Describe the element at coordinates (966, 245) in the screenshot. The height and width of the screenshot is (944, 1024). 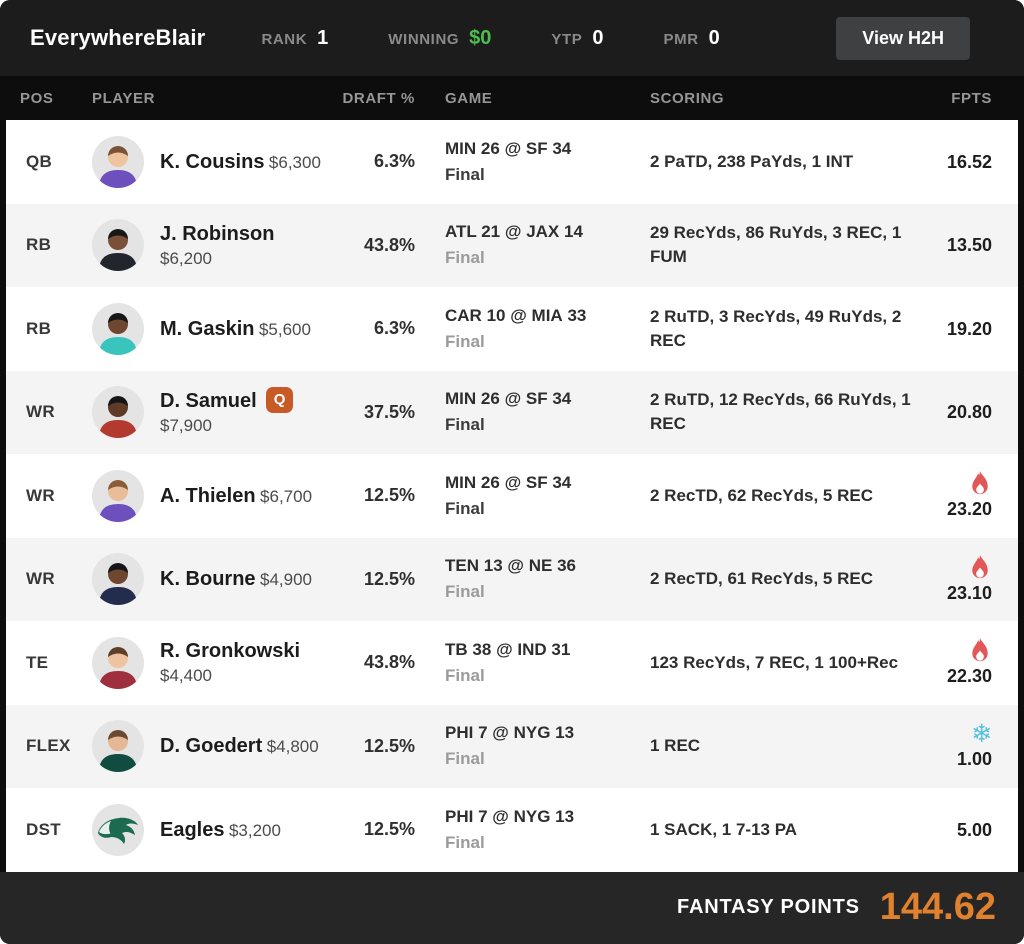
I see `fpts-cell: ❄ 13.50` at that location.